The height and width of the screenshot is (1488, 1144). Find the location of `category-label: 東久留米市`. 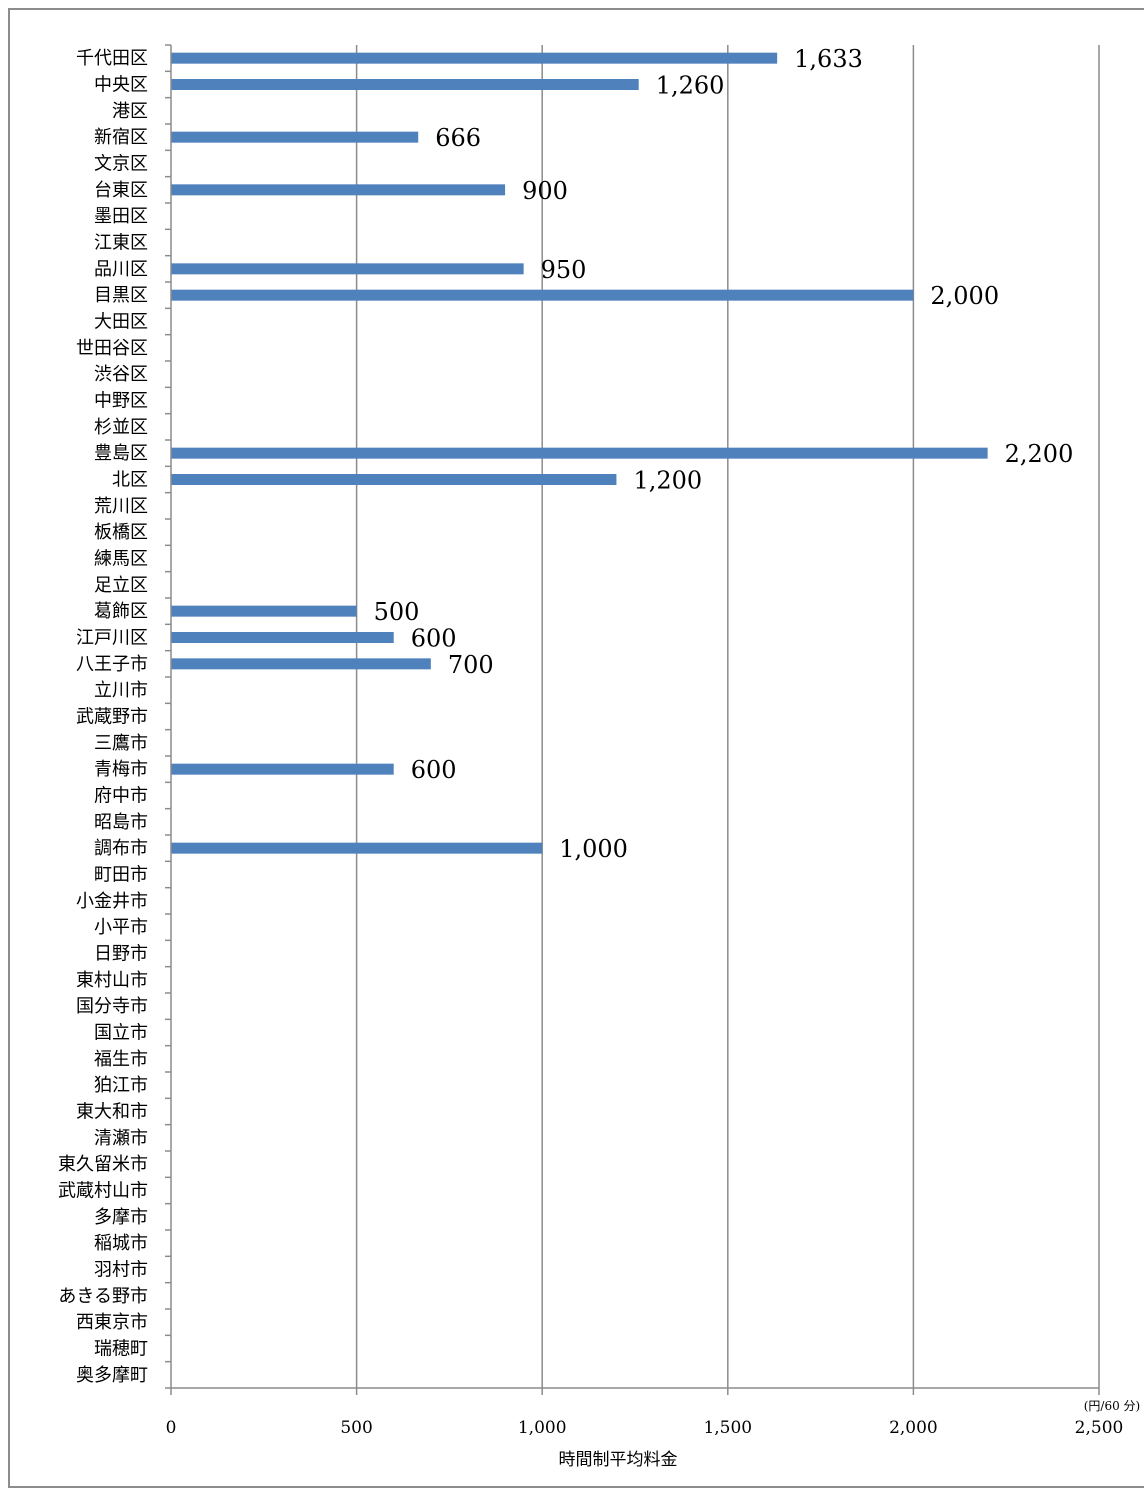

category-label: 東久留米市 is located at coordinates (103, 1164).